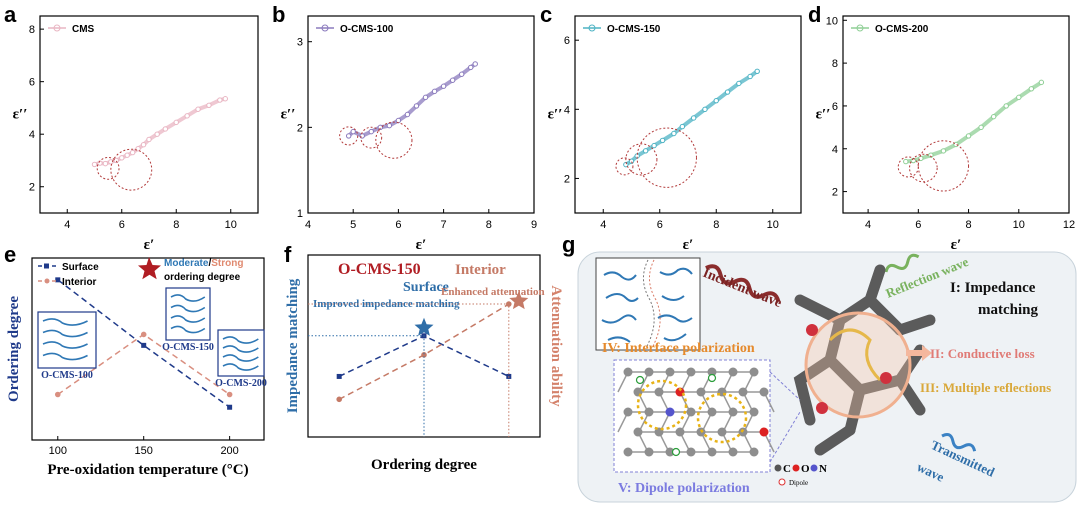 Image resolution: width=1080 pixels, height=505 pixels. Describe the element at coordinates (409, 370) in the screenshot. I see `guide-line-interior` at that location.